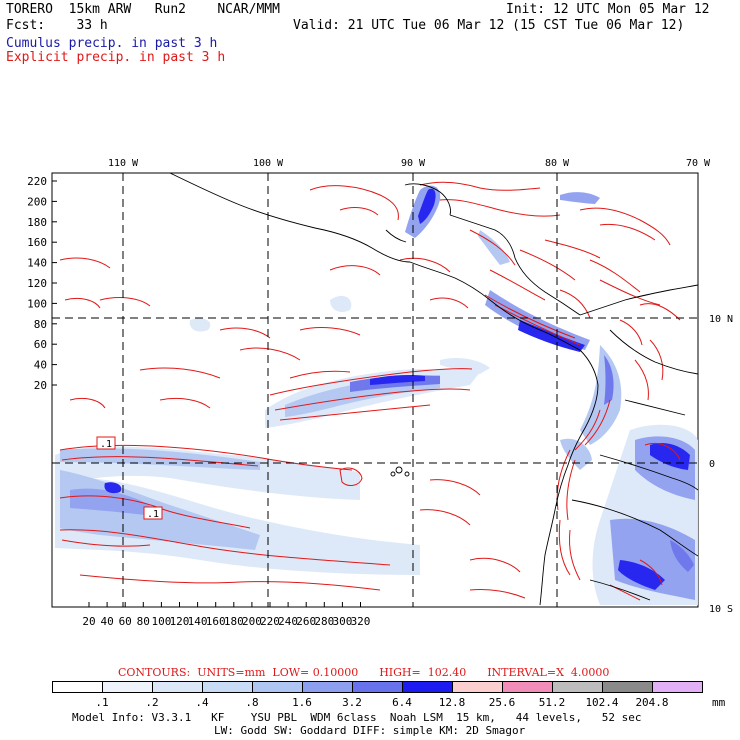 The width and height of the screenshot is (740, 740). What do you see at coordinates (40, 385) in the screenshot?
I see `left-tick-label: 20` at bounding box center [40, 385].